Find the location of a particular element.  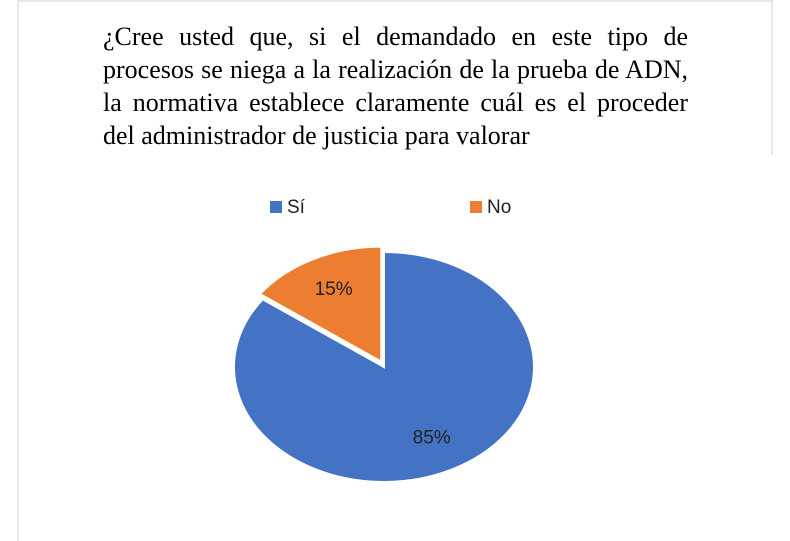

pie-slice is located at coordinates (320, 304).